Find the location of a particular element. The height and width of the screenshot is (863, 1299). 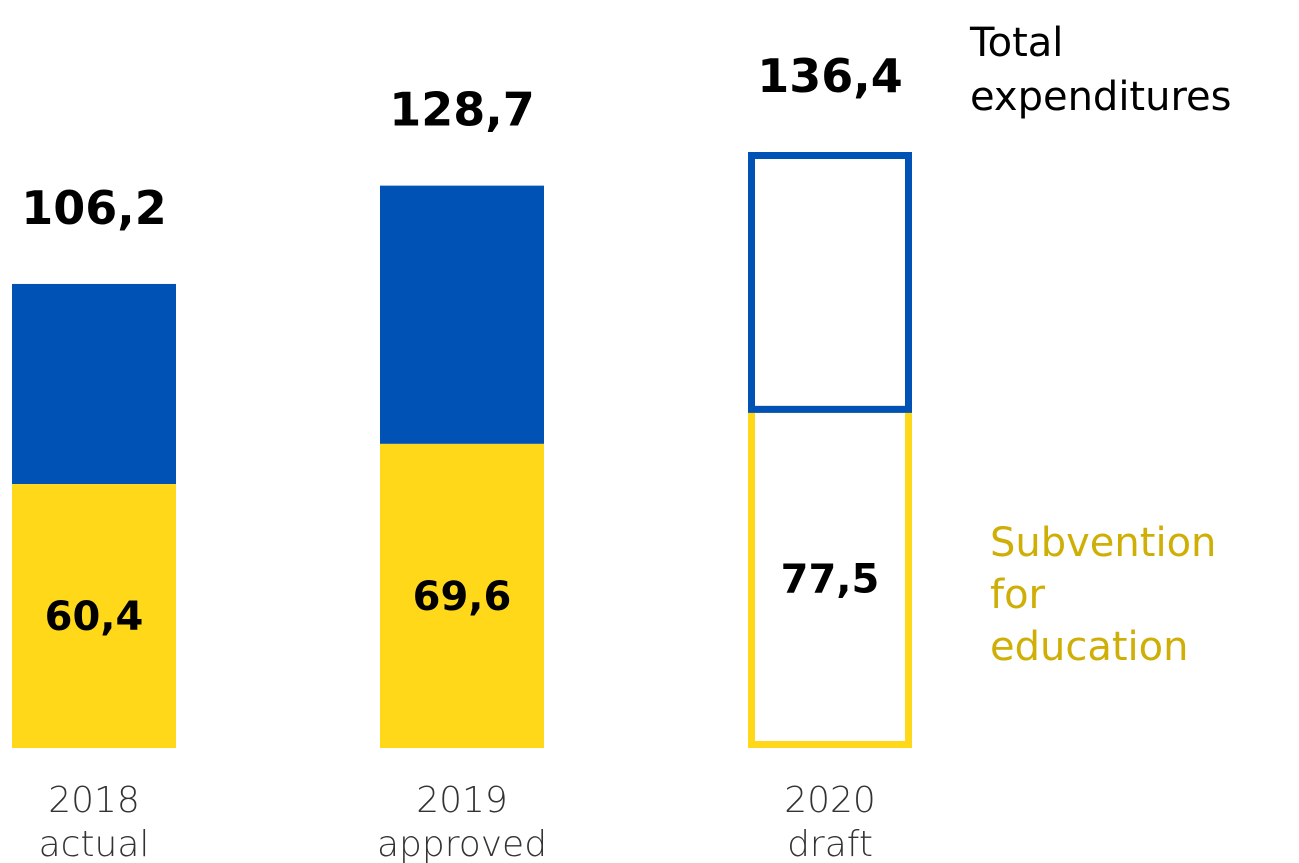

bar-total-2019 is located at coordinates (462, 314).